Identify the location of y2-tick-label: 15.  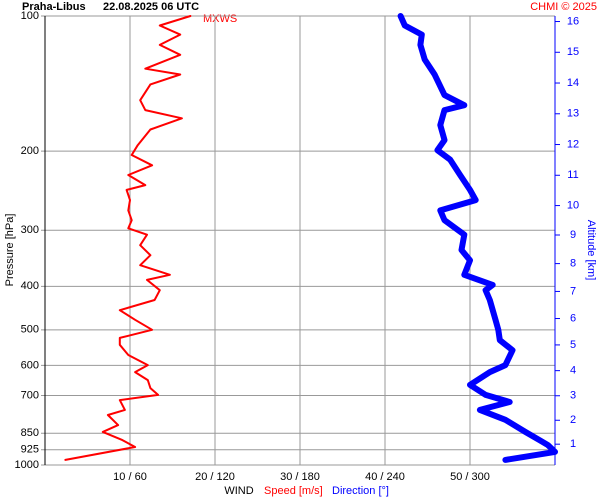
(573, 52).